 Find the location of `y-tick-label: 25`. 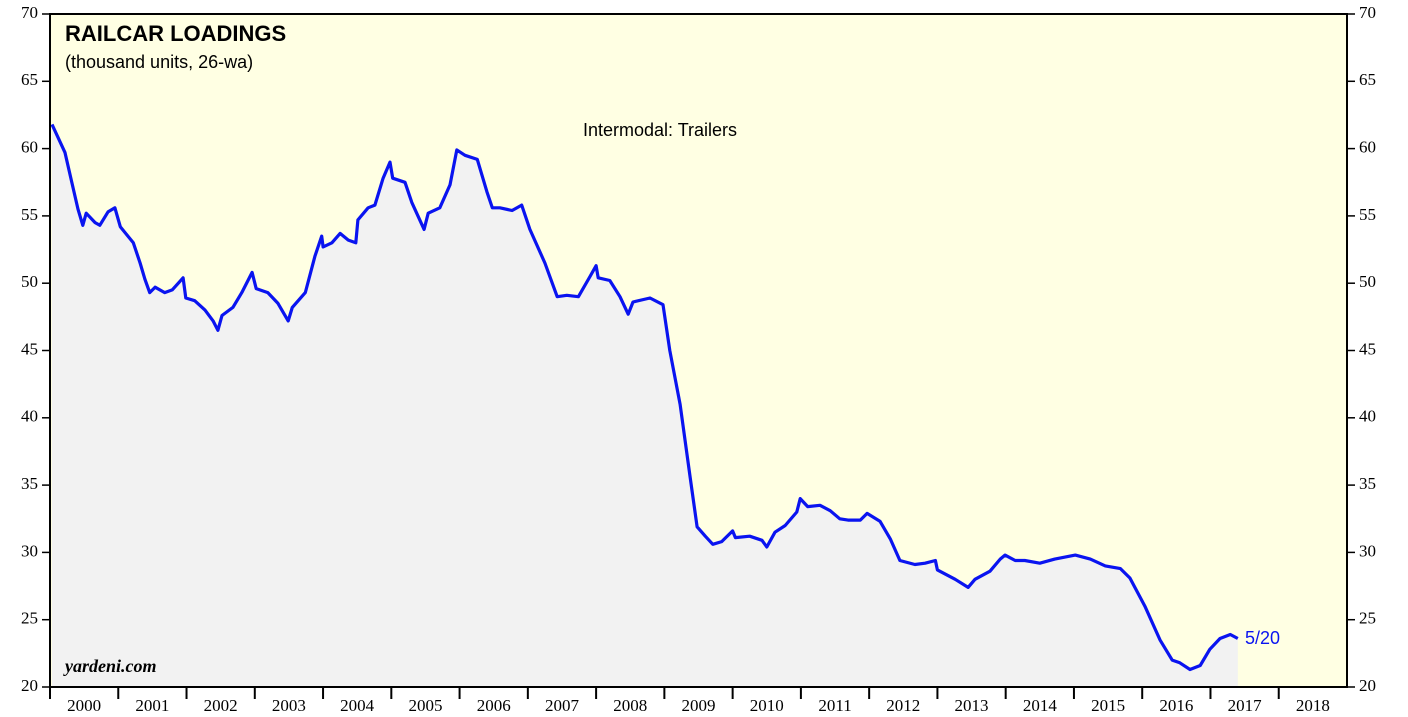

y-tick-label: 25 is located at coordinates (29, 618).